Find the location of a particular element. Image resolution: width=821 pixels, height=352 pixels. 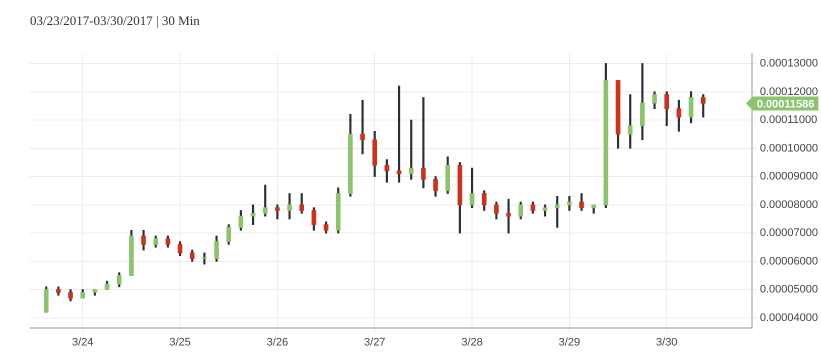

x-tick-label: 3/26 is located at coordinates (277, 342).